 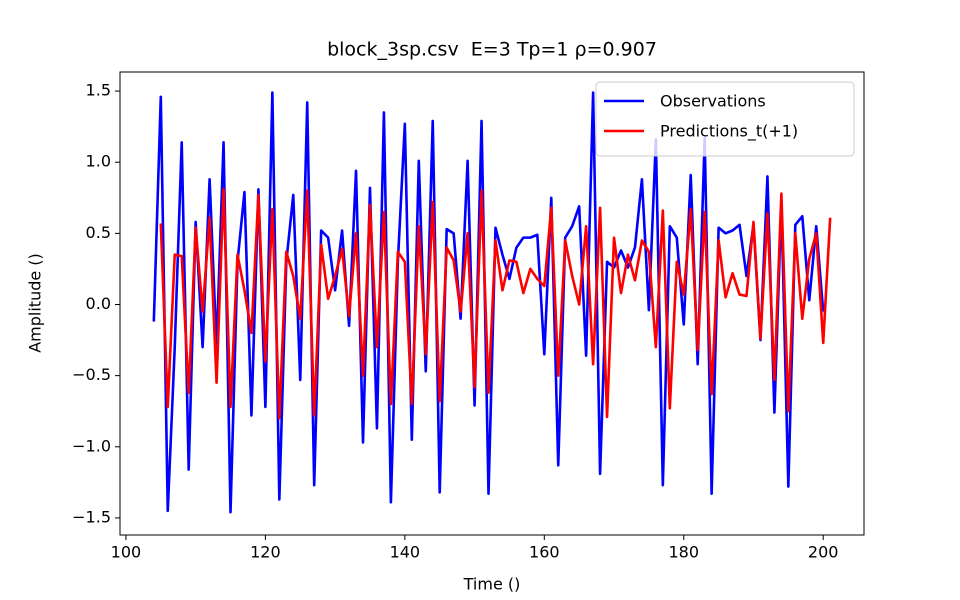 I want to click on y-tick-label: −0.5, so click(x=91, y=374).